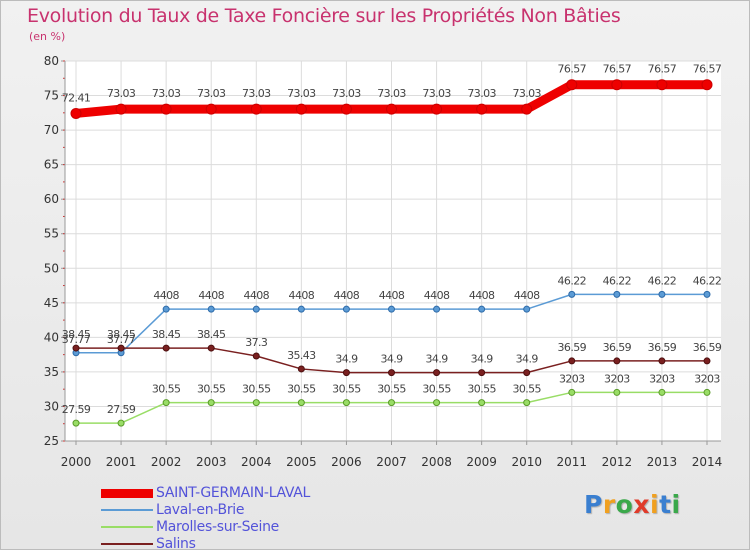 Image resolution: width=750 pixels, height=553 pixels. I want to click on y-tick-label: 55, so click(51, 234).